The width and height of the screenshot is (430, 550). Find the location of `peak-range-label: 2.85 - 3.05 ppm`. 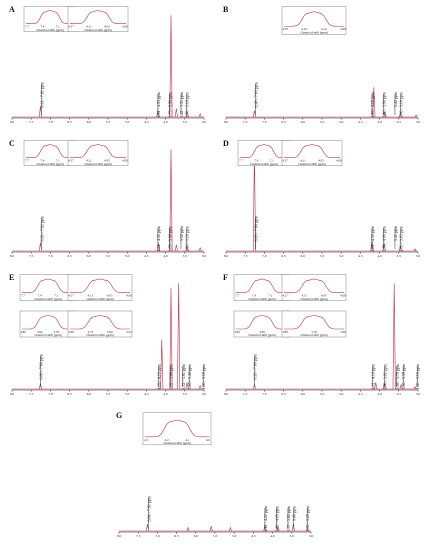

peak-range-label: 2.85 - 3.05 ppm is located at coordinates (401, 238).